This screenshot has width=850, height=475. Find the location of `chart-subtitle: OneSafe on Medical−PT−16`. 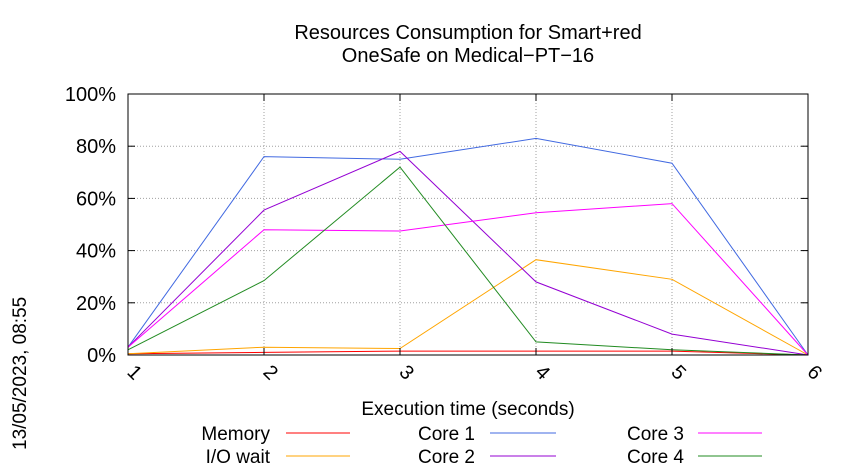

chart-subtitle: OneSafe on Medical−PT−16 is located at coordinates (468, 56).